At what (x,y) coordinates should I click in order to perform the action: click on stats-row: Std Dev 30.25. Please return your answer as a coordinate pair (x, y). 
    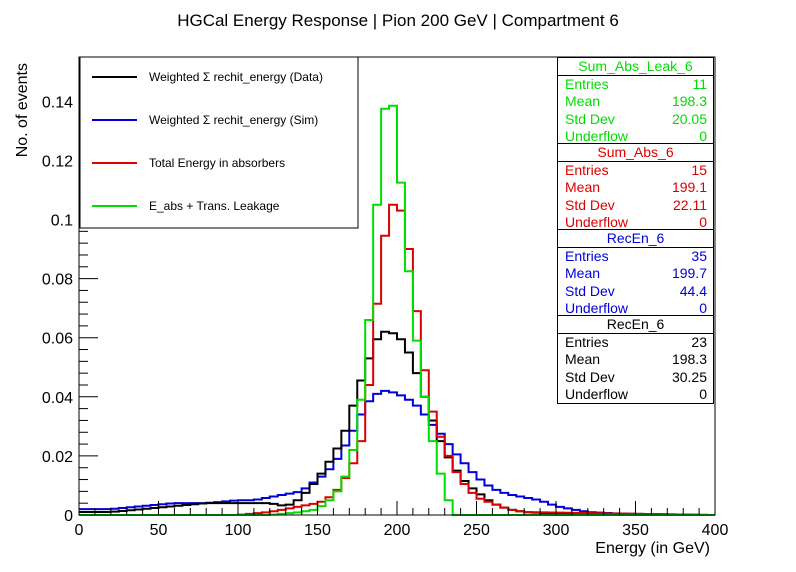
    Looking at the image, I should click on (635, 377).